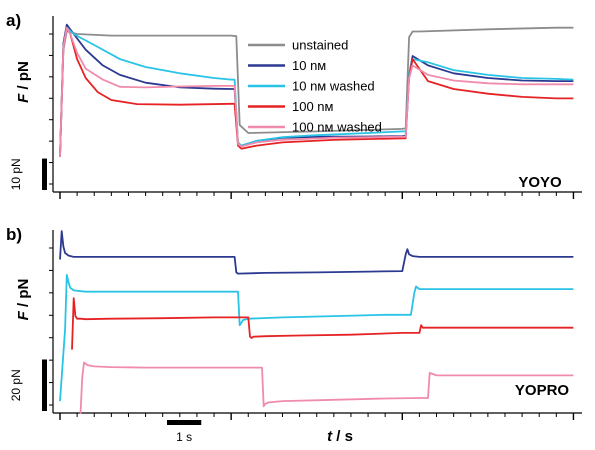  Describe the element at coordinates (322, 323) in the screenshot. I see `series-line-100-nm` at that location.